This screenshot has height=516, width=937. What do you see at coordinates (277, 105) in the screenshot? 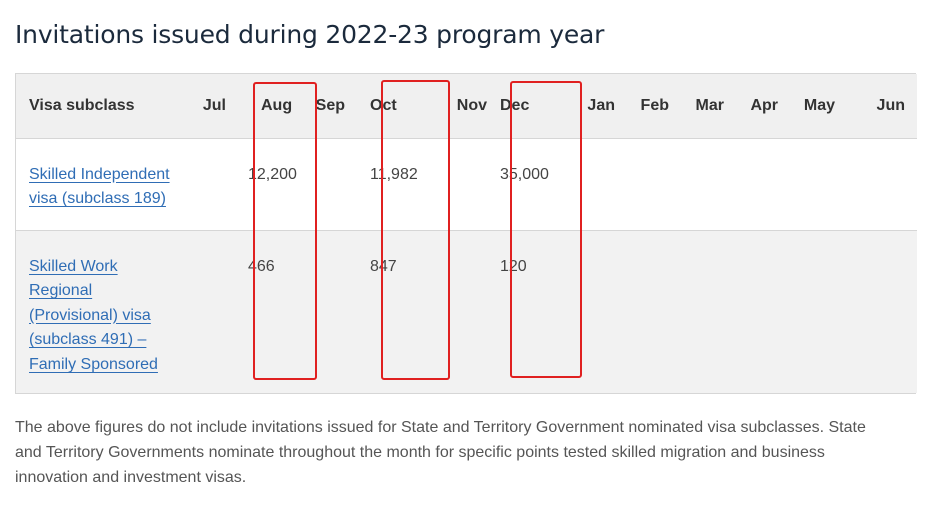
I see `header-month-aug: Aug` at bounding box center [277, 105].